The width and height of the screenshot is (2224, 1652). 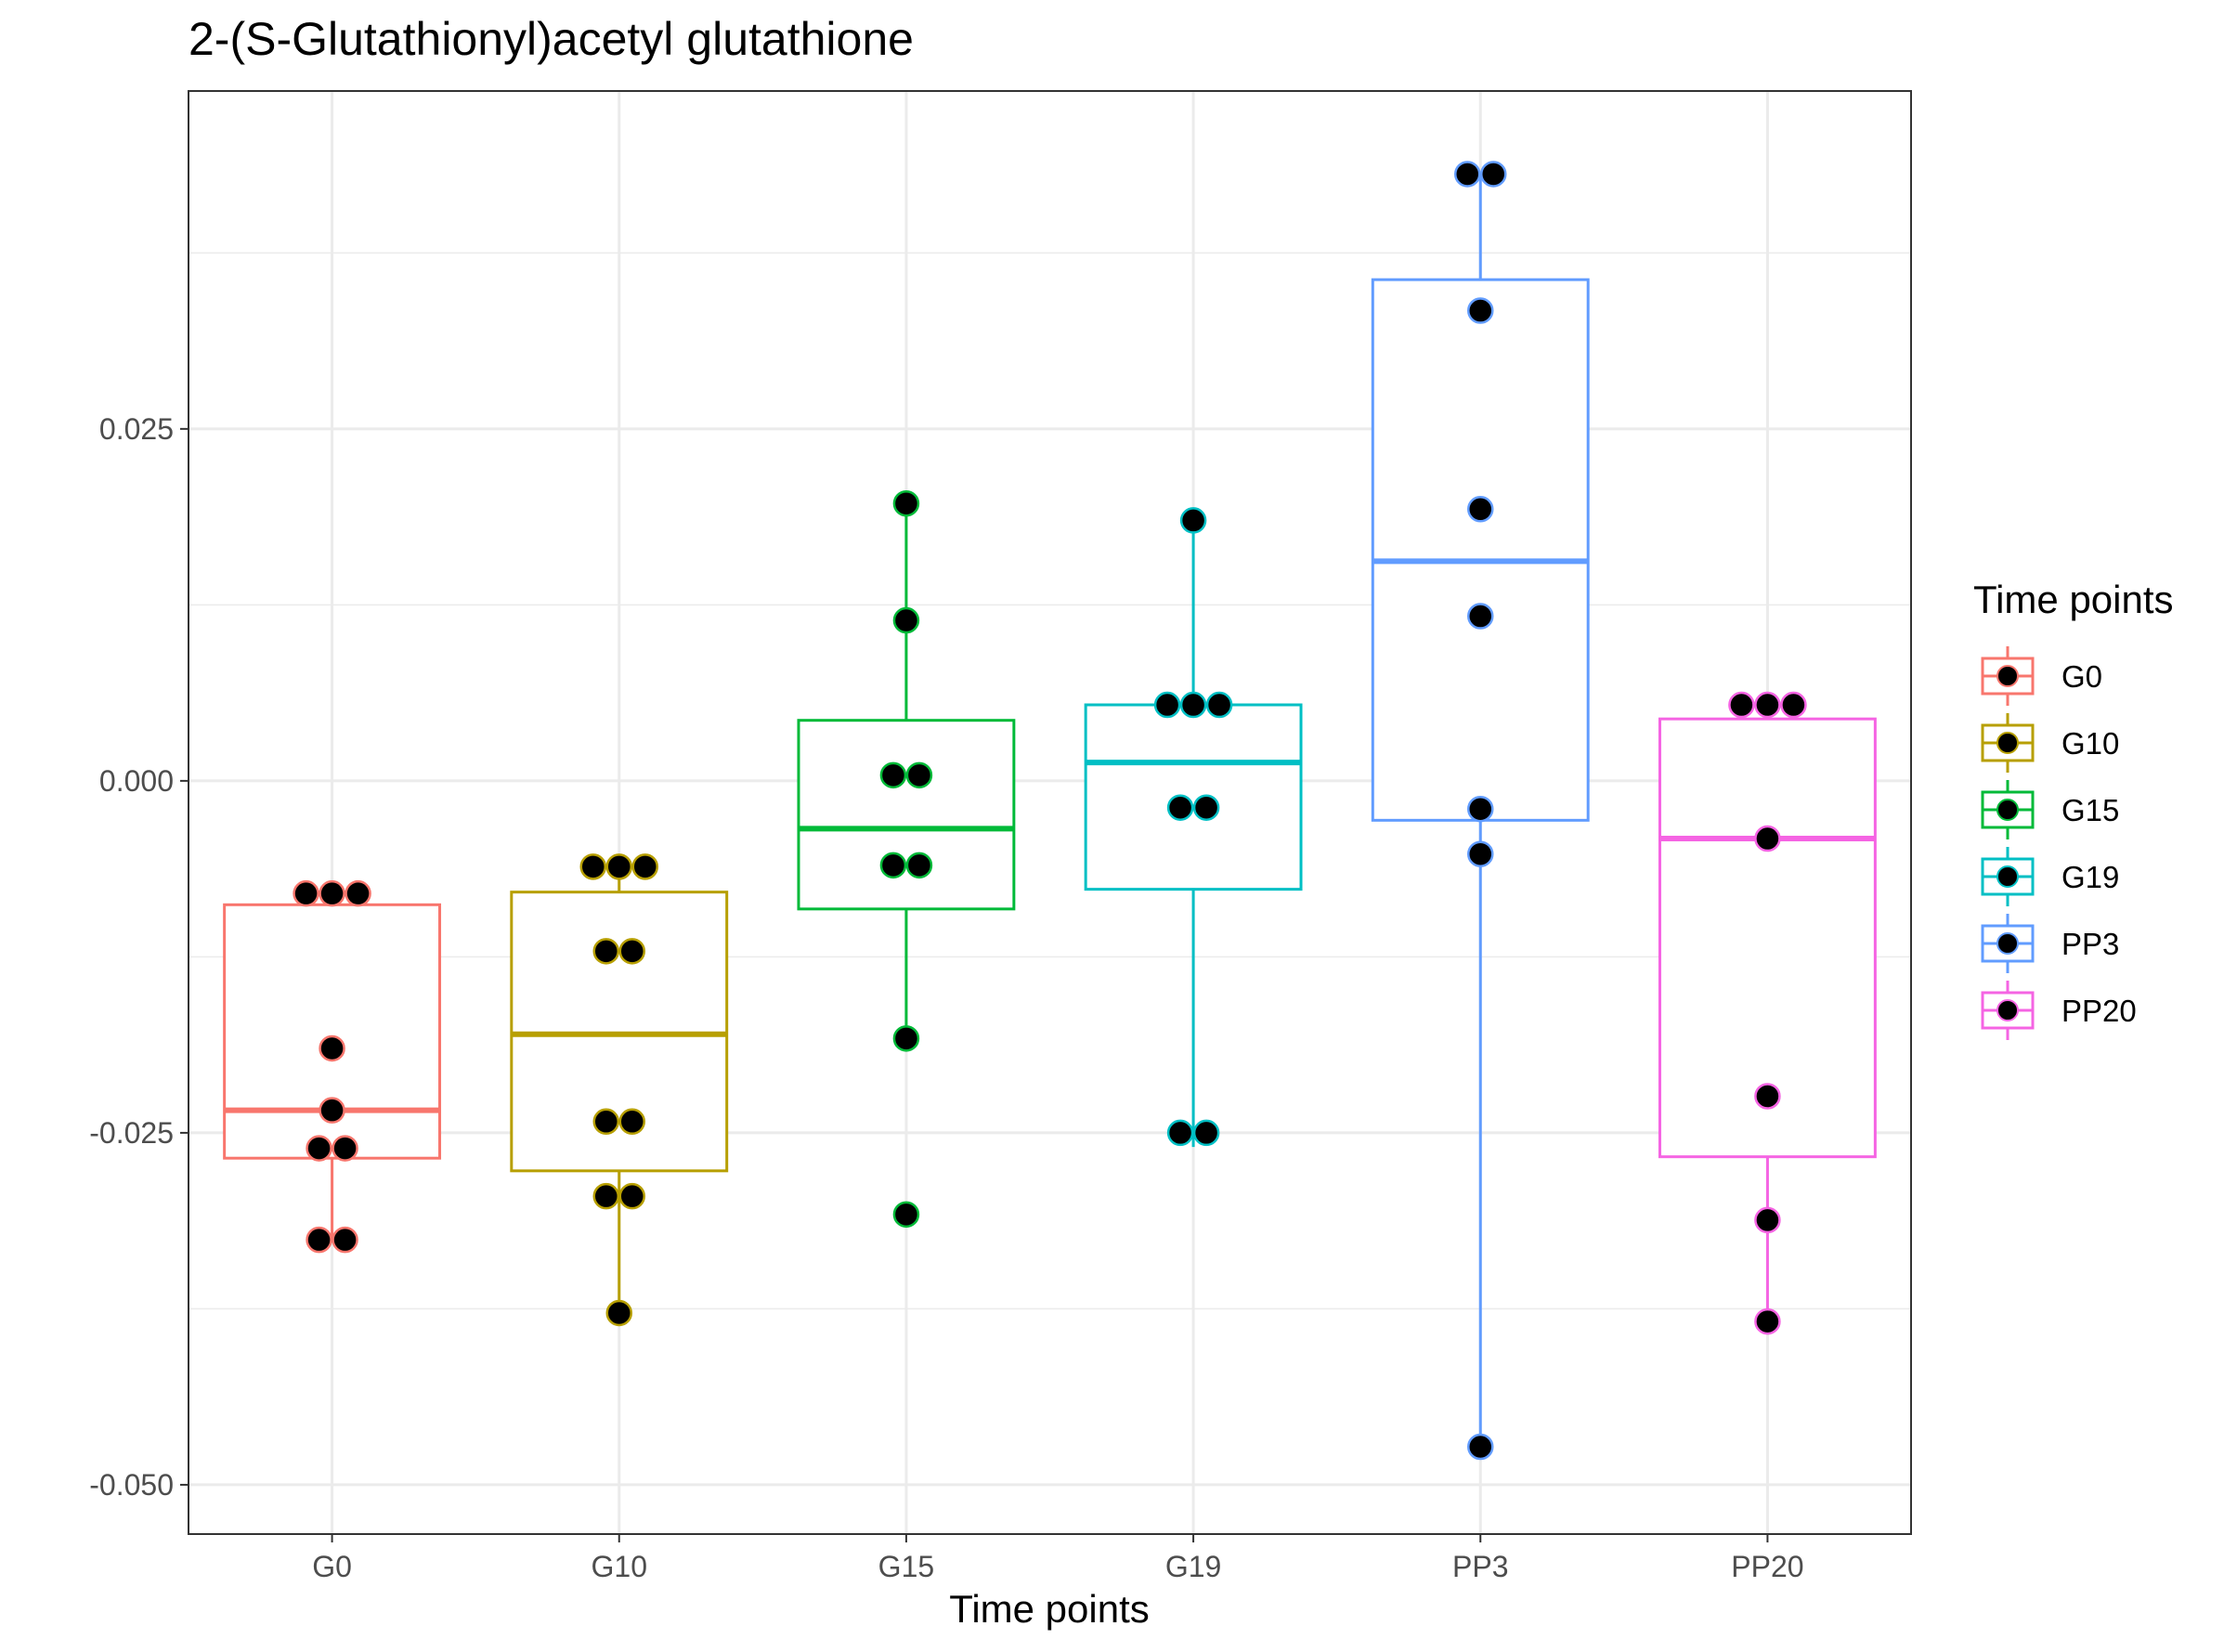 What do you see at coordinates (2099, 1011) in the screenshot?
I see `legend-label: PP20` at bounding box center [2099, 1011].